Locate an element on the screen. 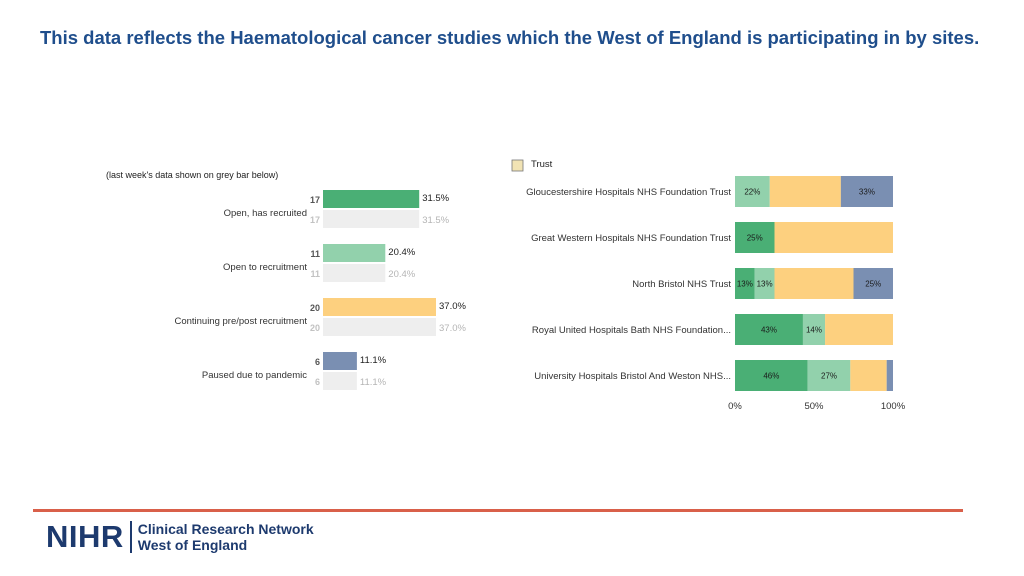  category-label: Open to recruitment is located at coordinates (265, 267).